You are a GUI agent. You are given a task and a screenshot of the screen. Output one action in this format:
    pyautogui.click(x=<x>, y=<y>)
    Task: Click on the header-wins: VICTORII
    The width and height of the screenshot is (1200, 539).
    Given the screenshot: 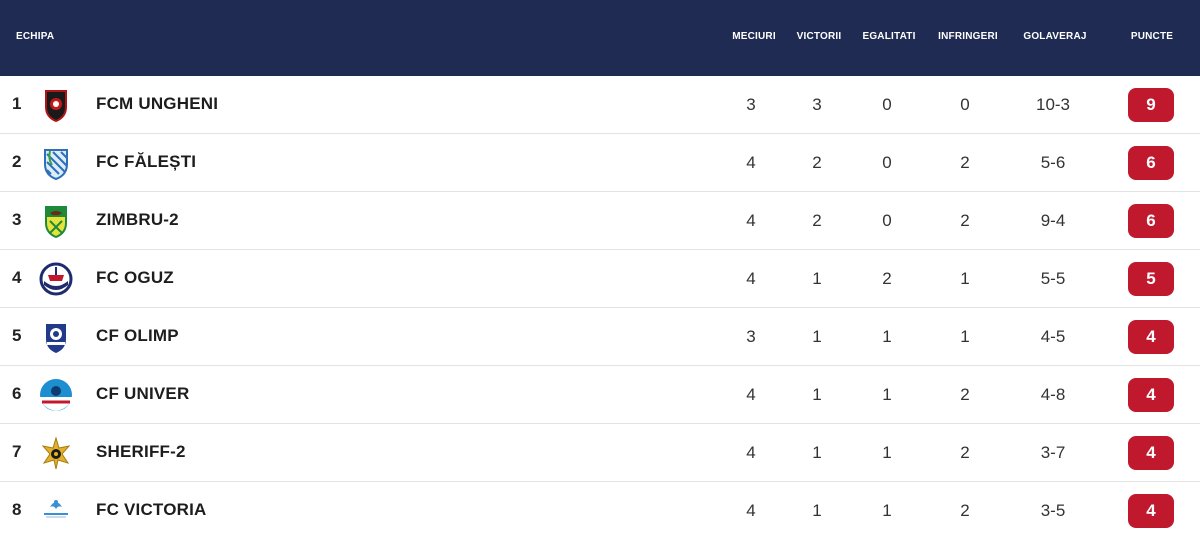 What is the action you would take?
    pyautogui.click(x=819, y=36)
    